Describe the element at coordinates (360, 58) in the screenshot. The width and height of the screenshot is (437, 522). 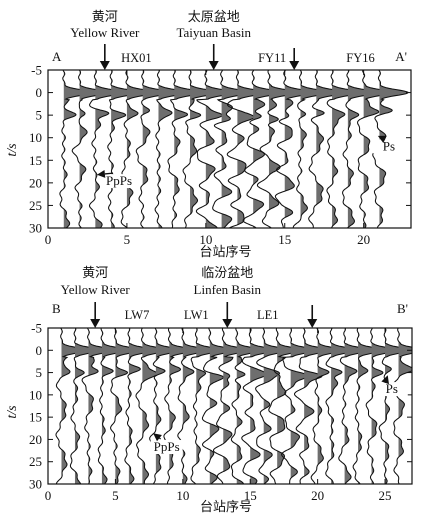
I see `station-label-2: FY16` at that location.